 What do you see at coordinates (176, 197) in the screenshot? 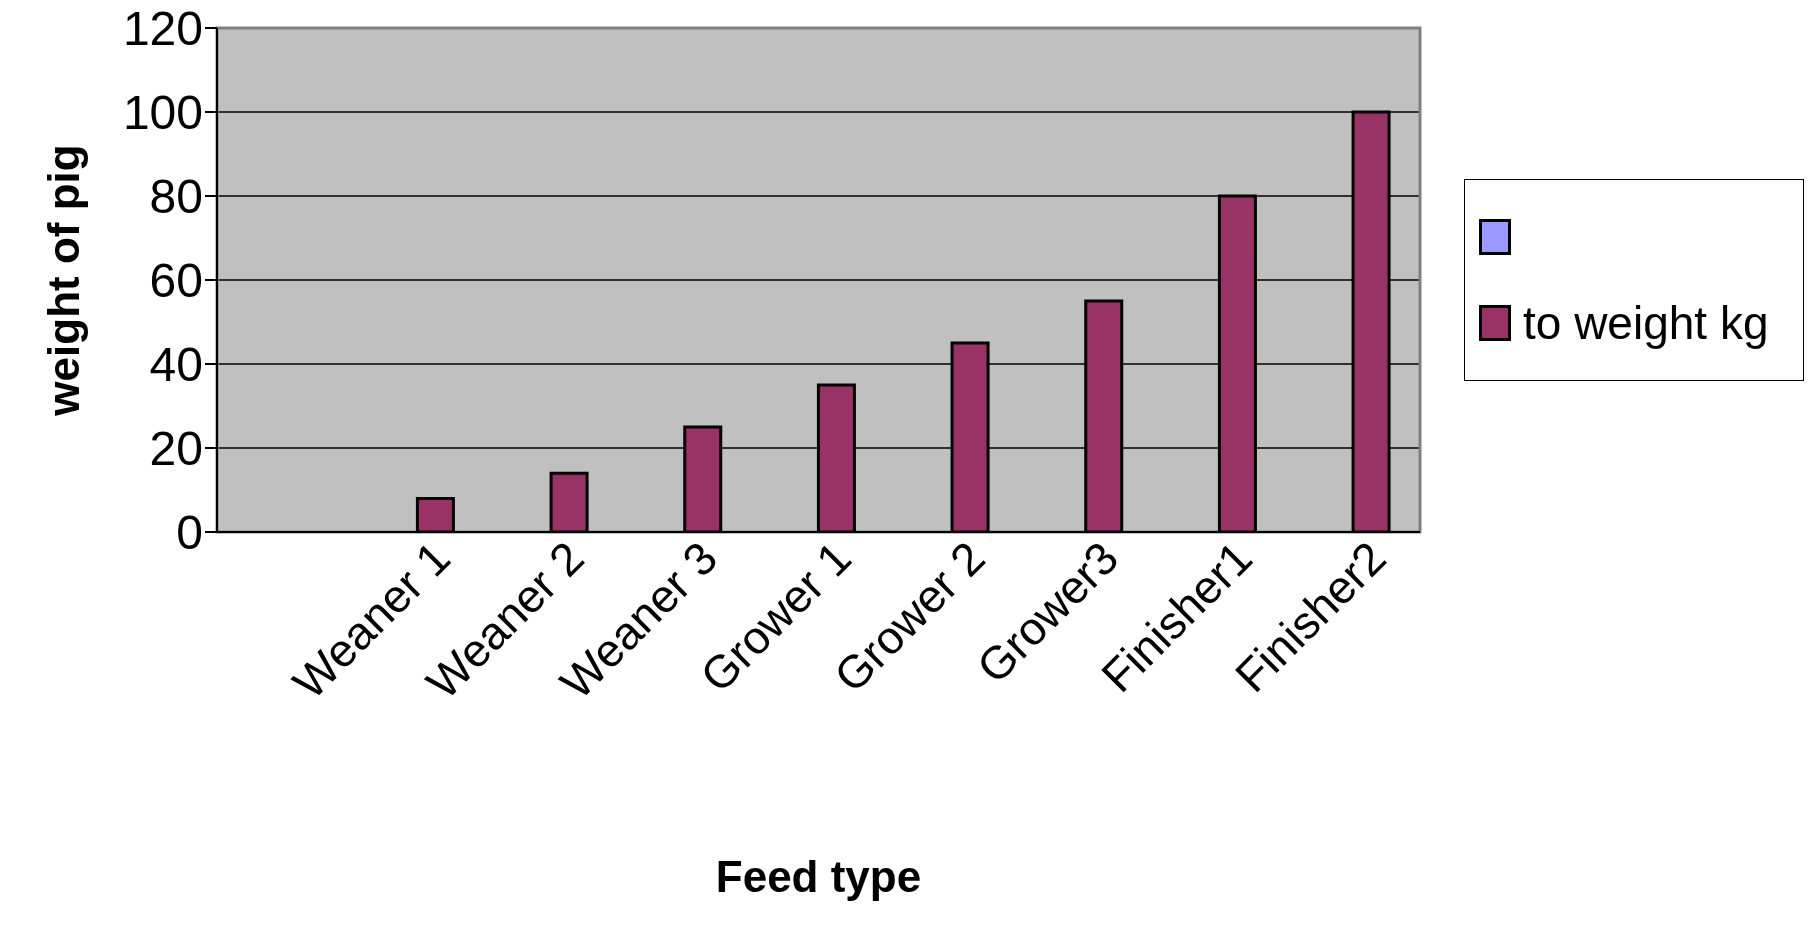
I see `y-tick-label: 80` at bounding box center [176, 197].